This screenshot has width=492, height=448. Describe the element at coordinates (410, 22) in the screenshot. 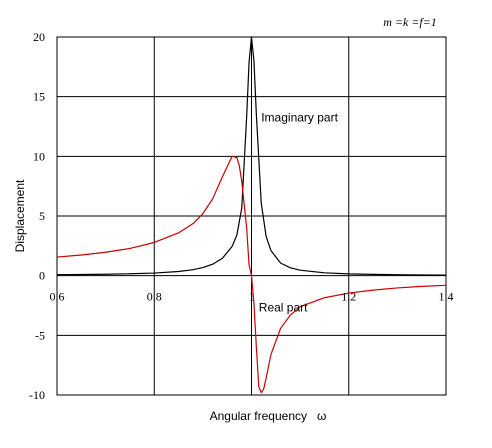

I see `parameter-label: m =k =f=1` at that location.